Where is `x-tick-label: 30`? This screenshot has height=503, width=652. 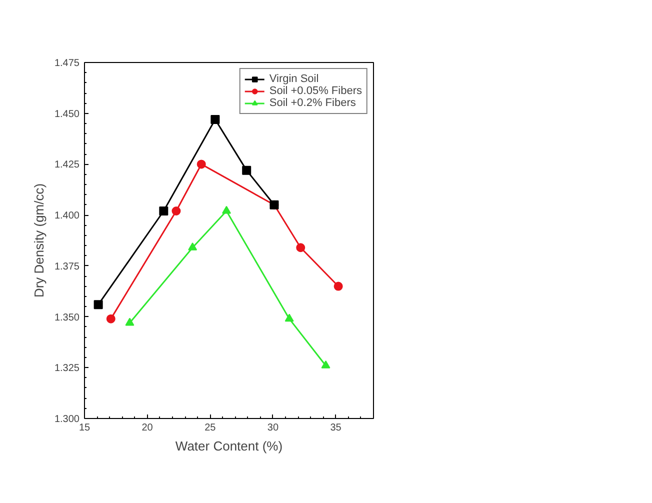 x-tick-label: 30 is located at coordinates (273, 428).